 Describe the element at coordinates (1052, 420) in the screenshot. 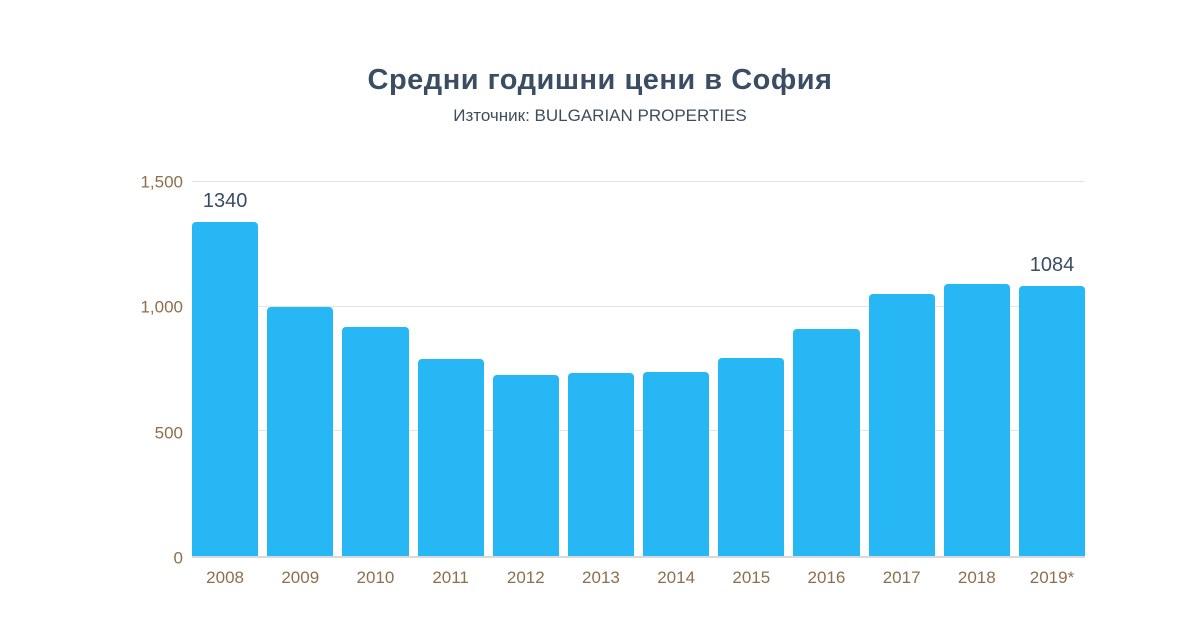

I see `bar-2019*` at that location.